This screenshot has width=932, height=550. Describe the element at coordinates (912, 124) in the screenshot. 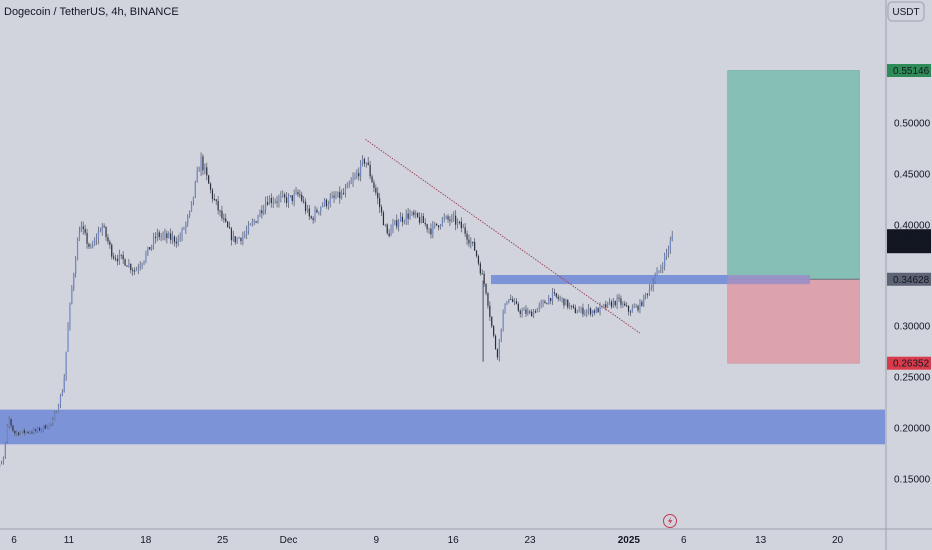

I see `y-tick-label: 0.50000` at that location.